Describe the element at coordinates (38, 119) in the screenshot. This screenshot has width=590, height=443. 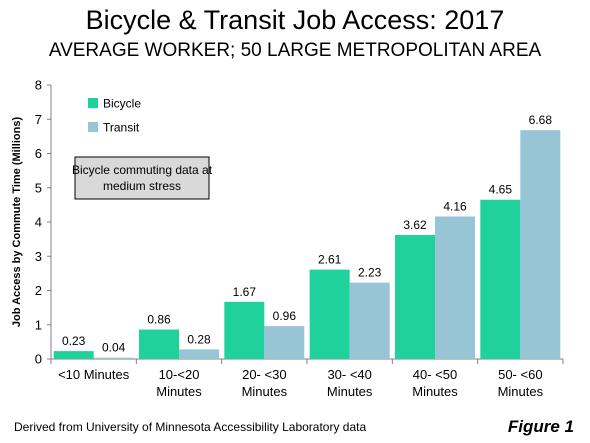
I see `y-tick-label: 7` at that location.